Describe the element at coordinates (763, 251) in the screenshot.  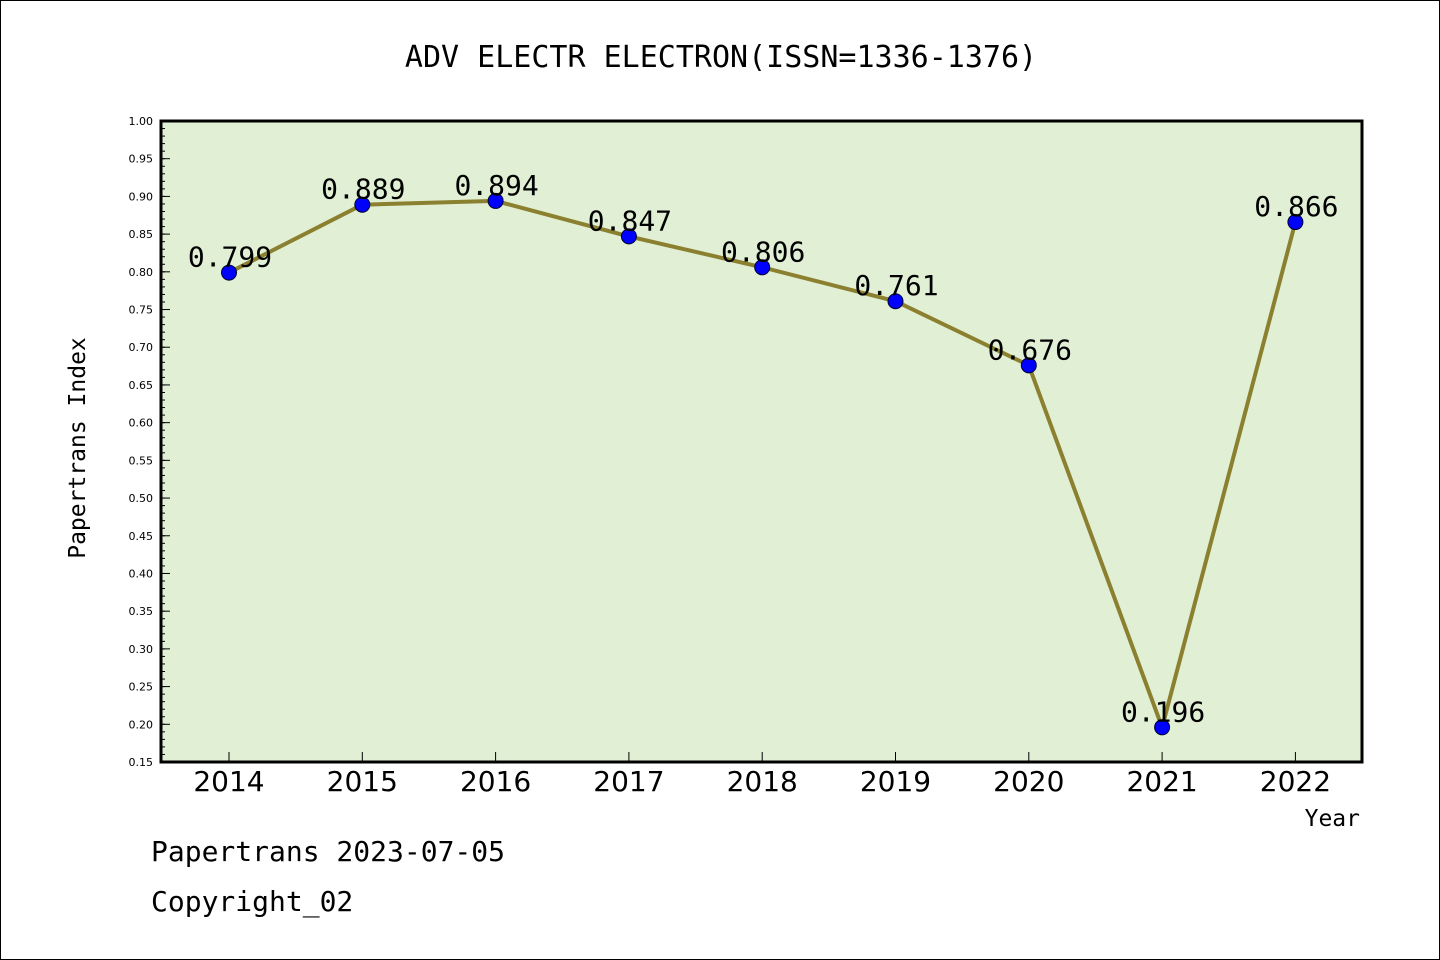
I see `data-label: 0.806` at that location.